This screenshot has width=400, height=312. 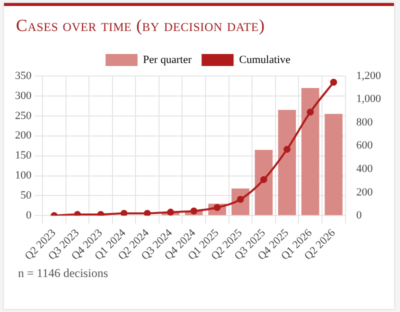 I want to click on y-tick-label: 200, so click(x=23, y=136).